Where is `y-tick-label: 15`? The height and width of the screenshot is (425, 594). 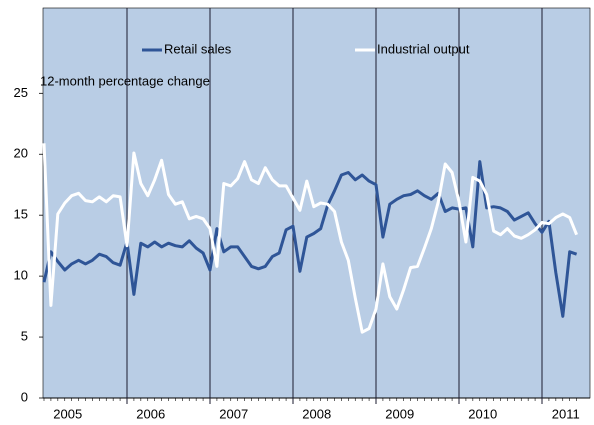 y-tick-label: 15 is located at coordinates (21, 214).